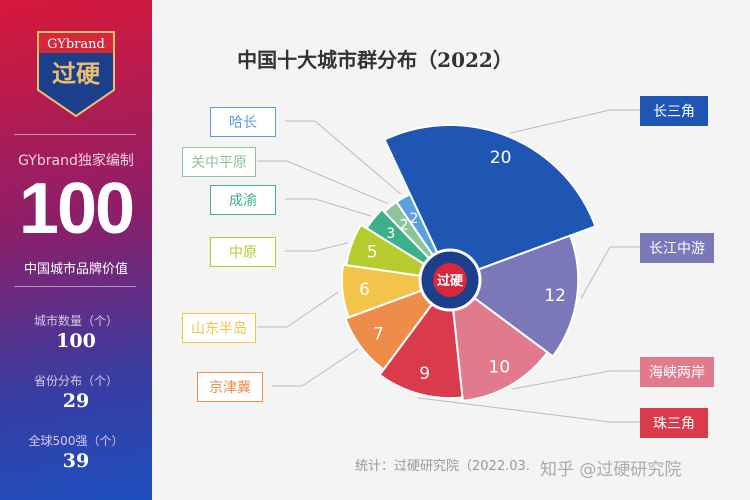 The height and width of the screenshot is (500, 750). I want to click on center-logo-text: 过硬, so click(450, 281).